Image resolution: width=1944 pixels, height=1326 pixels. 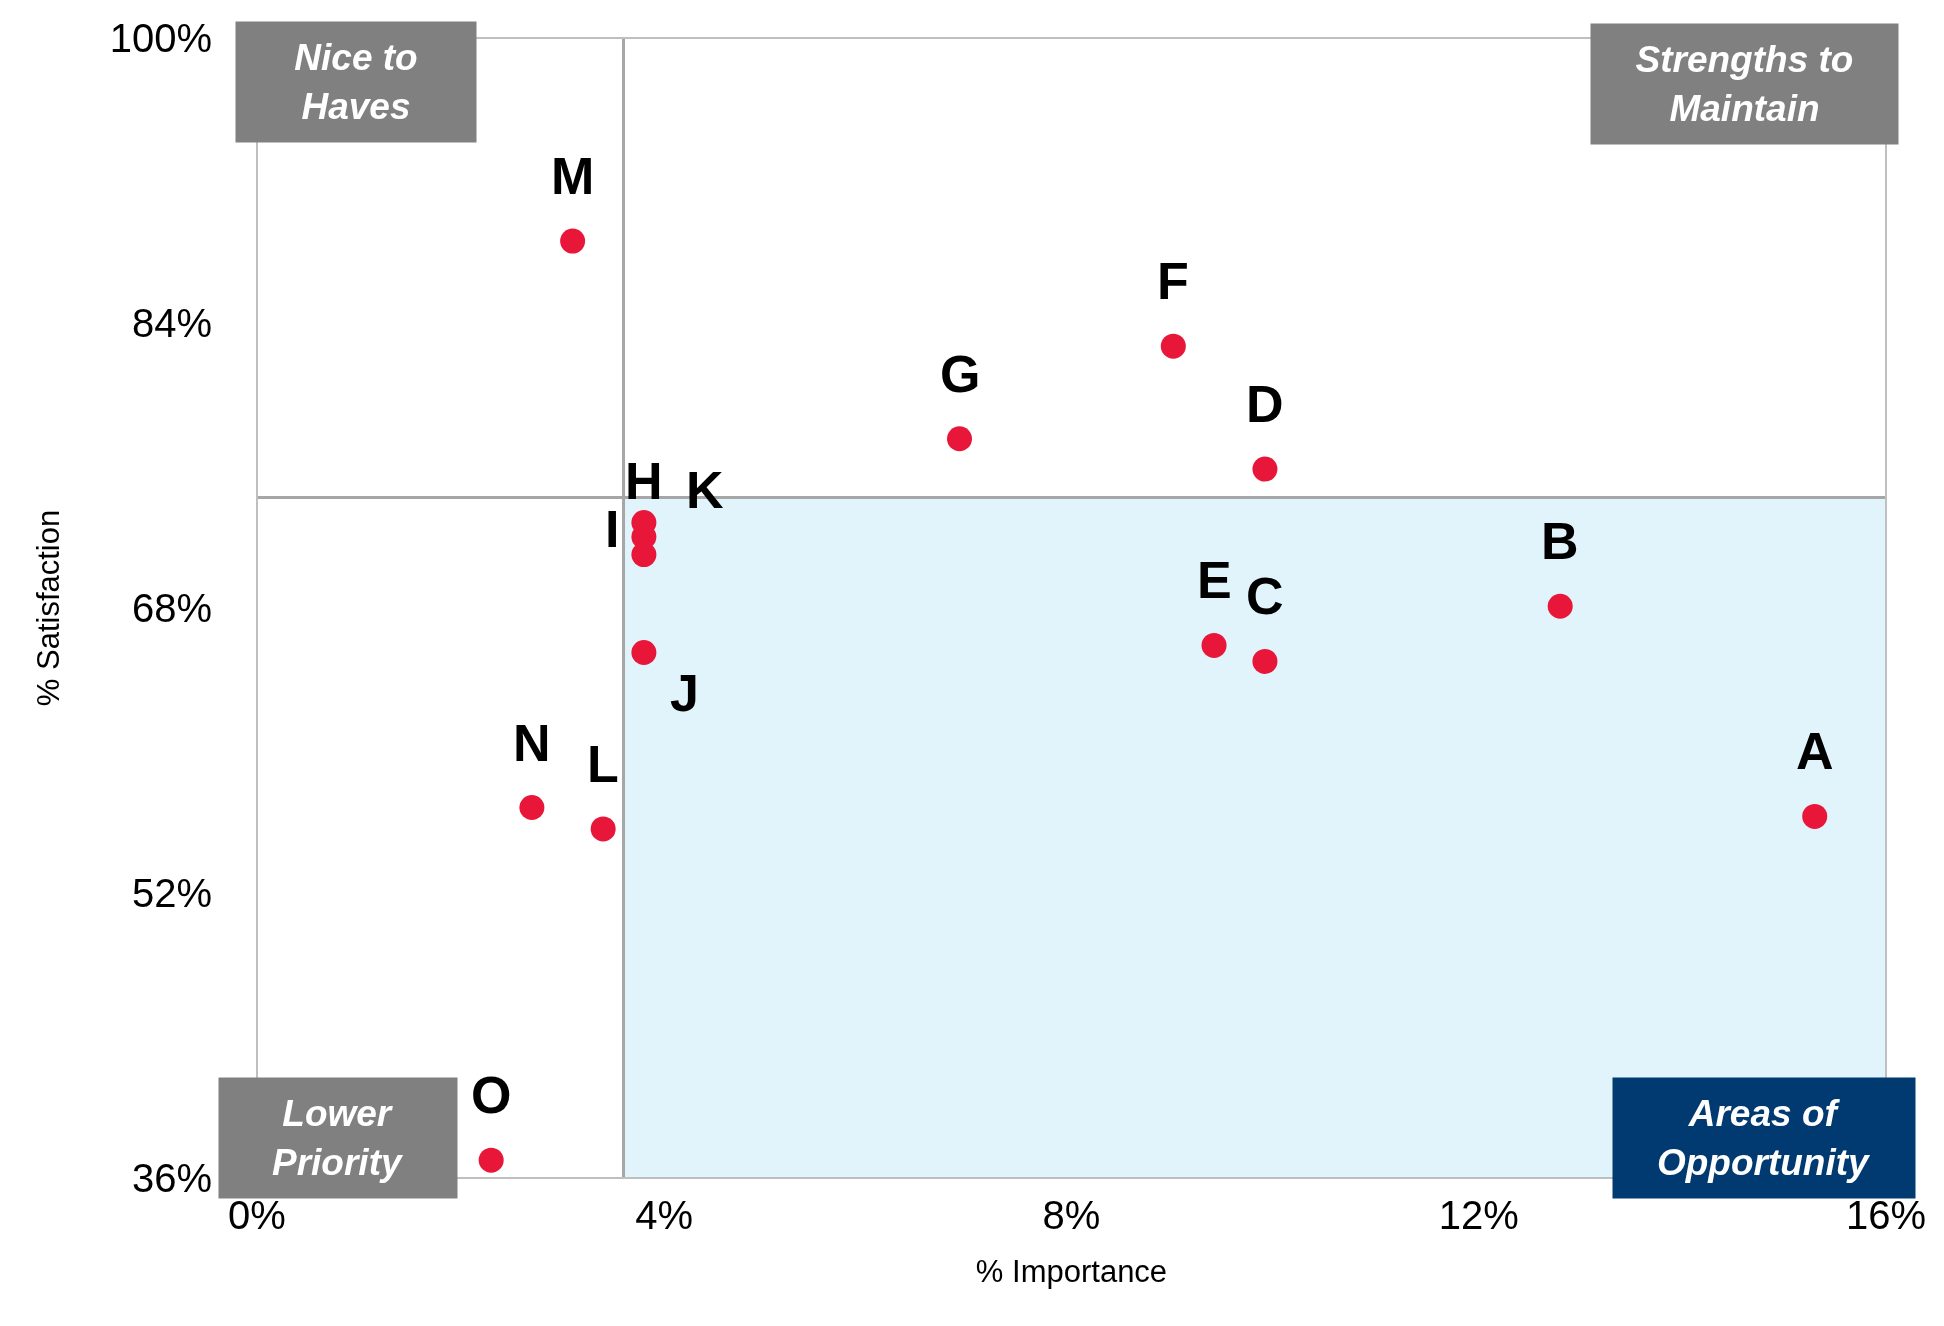 I want to click on annotation: A, so click(x=1815, y=751).